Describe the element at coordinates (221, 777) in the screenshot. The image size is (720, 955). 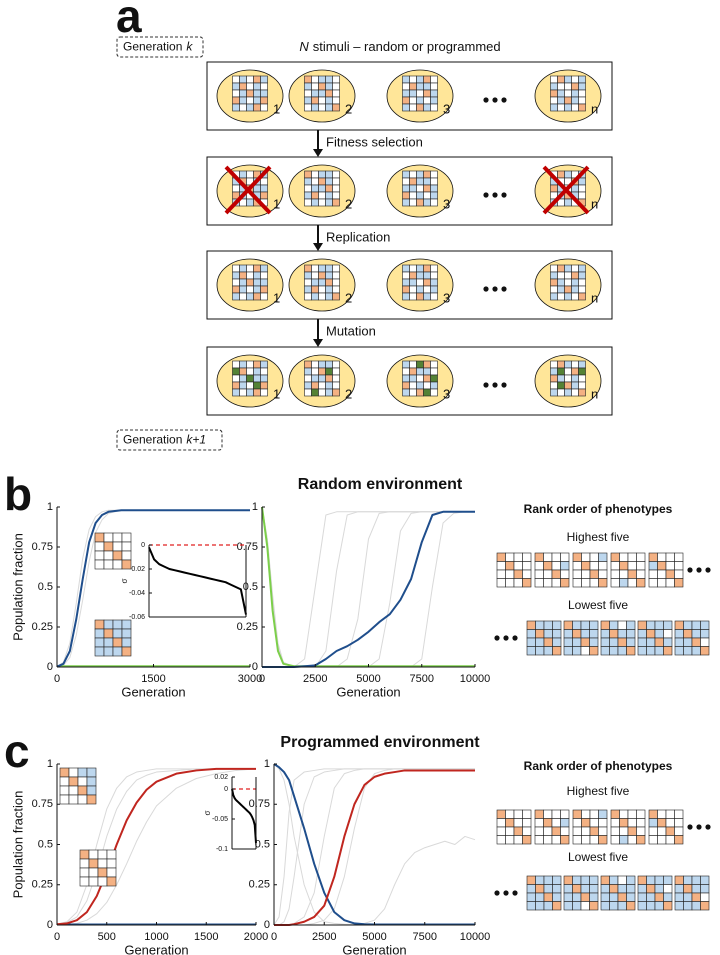
I see `y-tick-label: 0.02` at that location.